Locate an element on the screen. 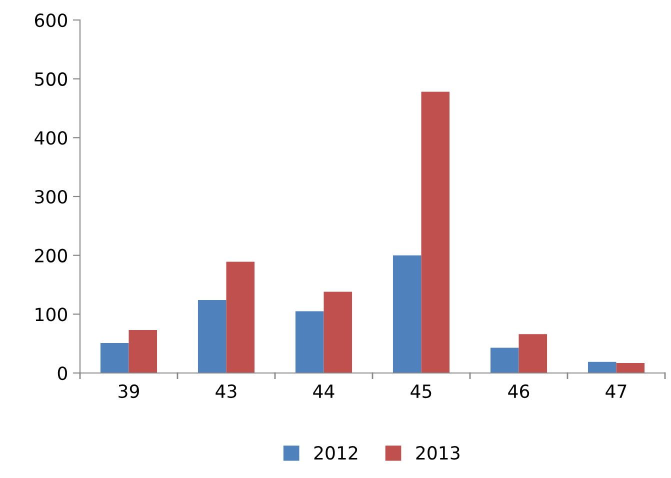 The width and height of the screenshot is (671, 478). x-tick-label: 46 is located at coordinates (519, 391).